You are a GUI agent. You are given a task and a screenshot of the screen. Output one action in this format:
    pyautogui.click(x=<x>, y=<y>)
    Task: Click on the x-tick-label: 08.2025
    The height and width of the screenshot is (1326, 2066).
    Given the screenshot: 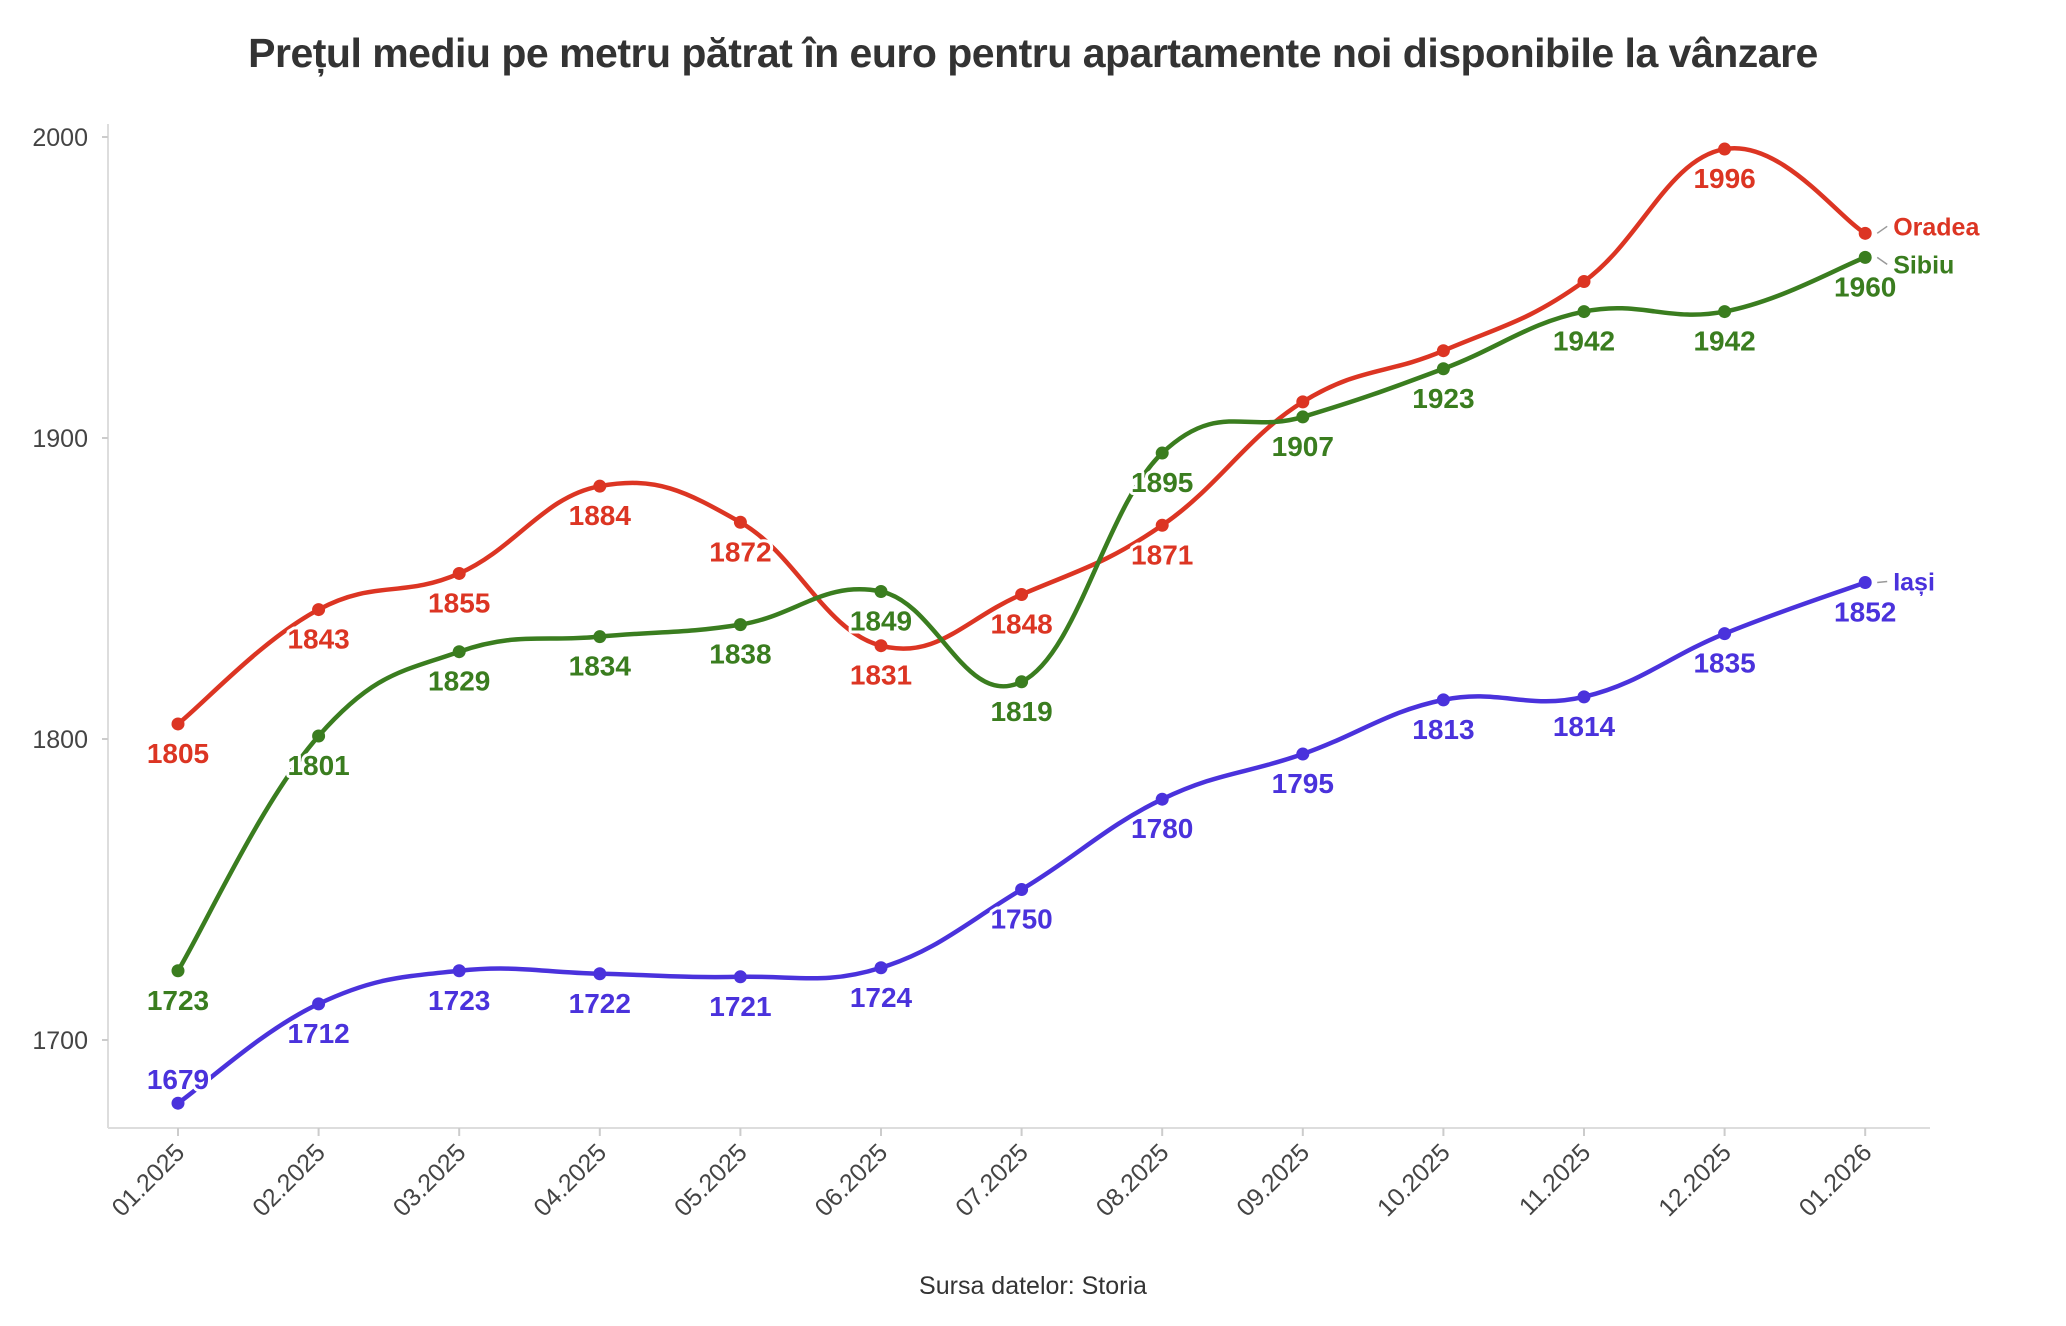 What is the action you would take?
    pyautogui.click(x=1133, y=1180)
    